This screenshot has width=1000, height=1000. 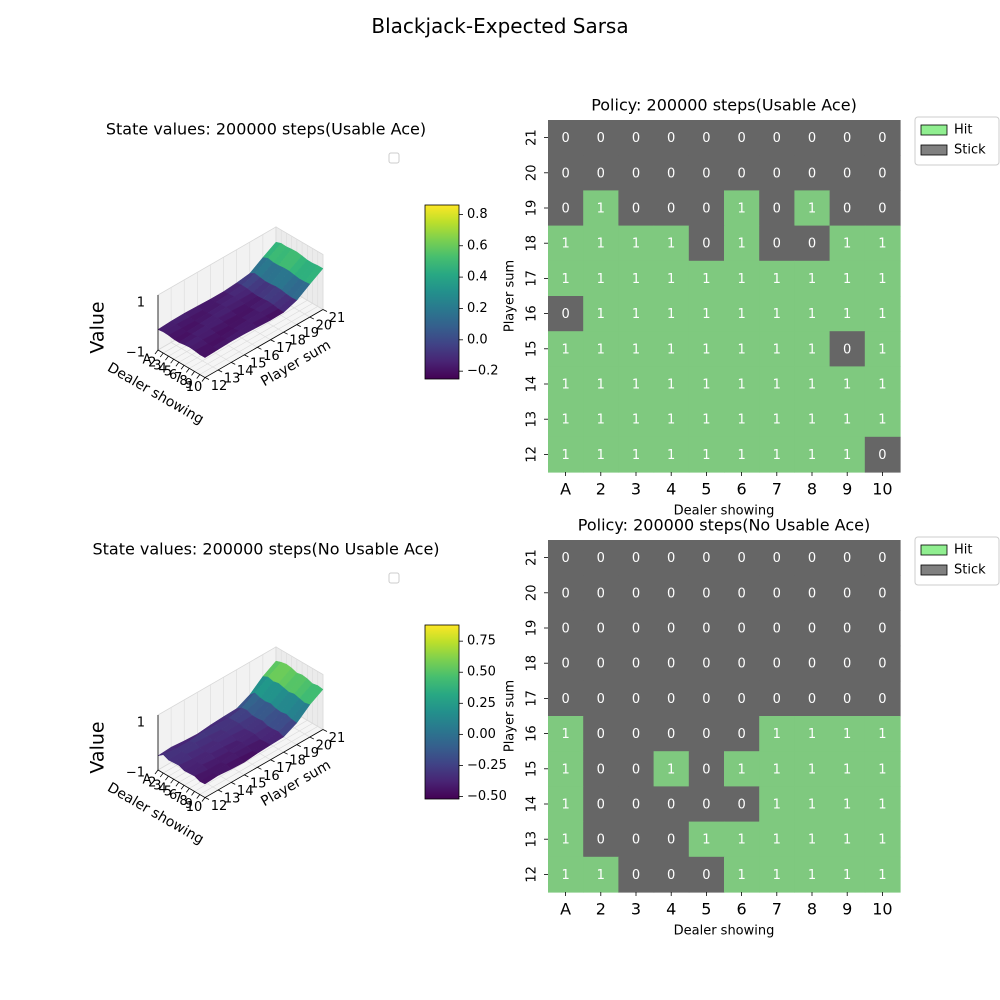 I want to click on x-tick-label: 4, so click(x=671, y=489).